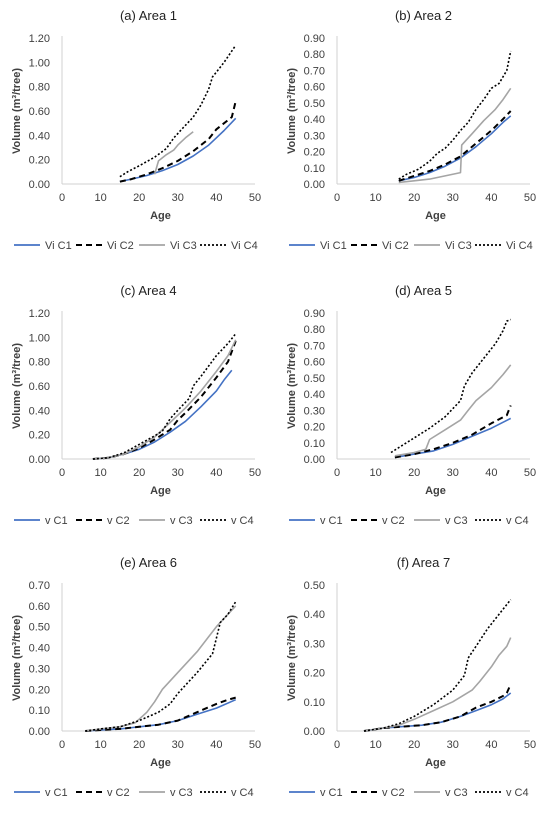 The image size is (550, 820). I want to click on legend-label: Vi C1, so click(333, 246).